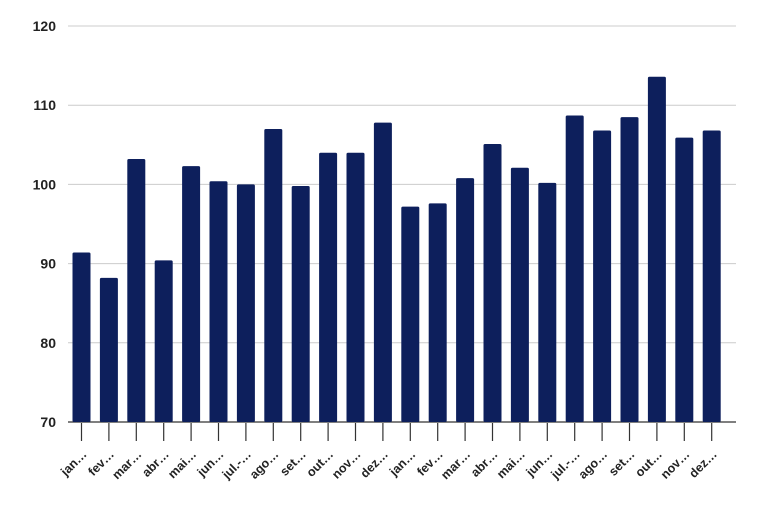 The image size is (768, 509). I want to click on y-tick-label: 80, so click(48, 343).